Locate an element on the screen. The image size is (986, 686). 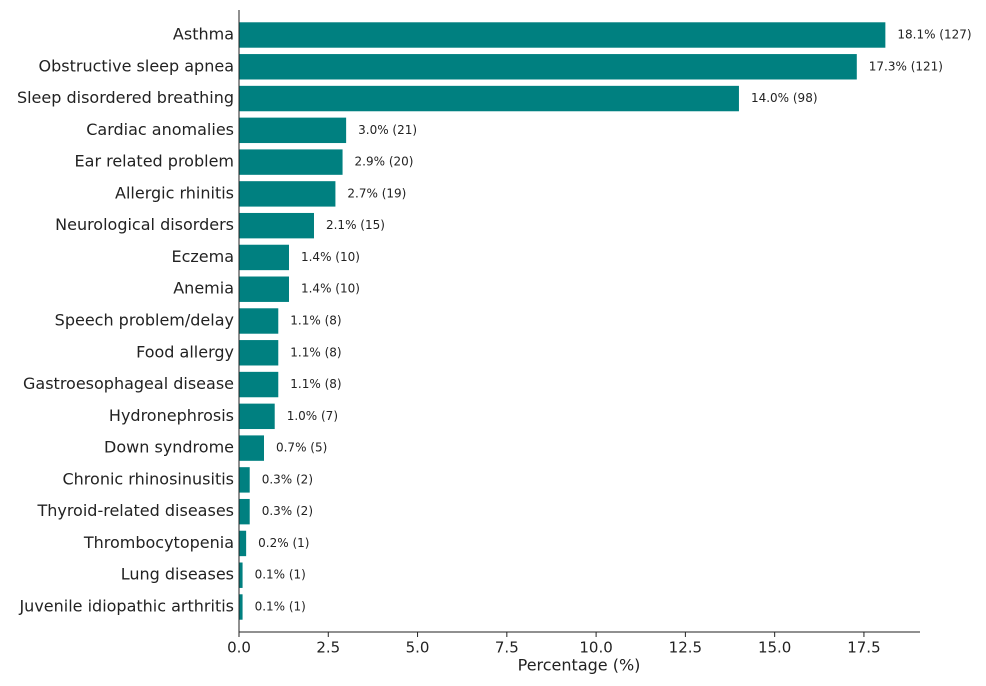
value-label: 2.9% (20) is located at coordinates (384, 162).